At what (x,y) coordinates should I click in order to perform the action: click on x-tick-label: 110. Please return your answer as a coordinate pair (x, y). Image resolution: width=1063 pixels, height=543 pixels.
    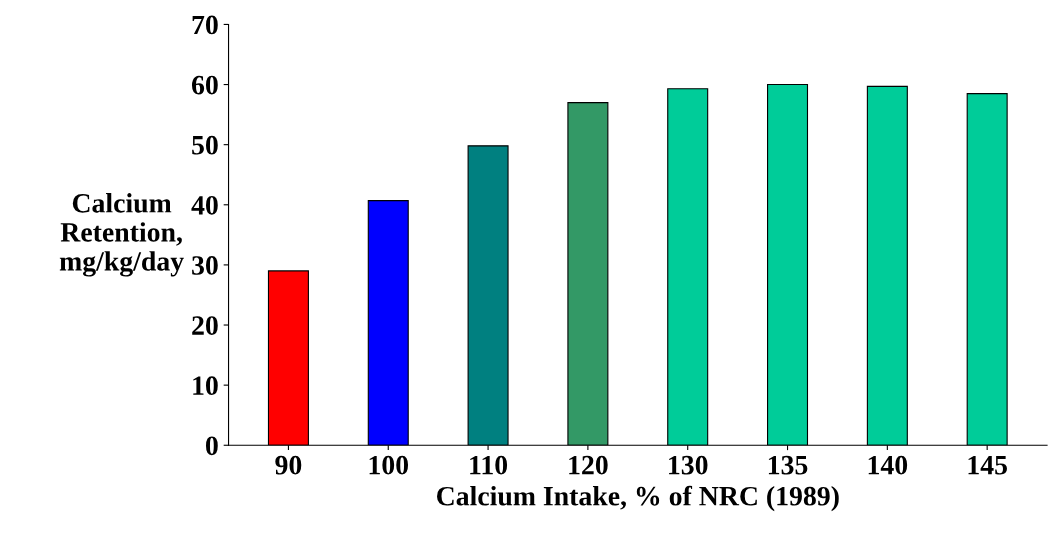
    Looking at the image, I should click on (489, 465).